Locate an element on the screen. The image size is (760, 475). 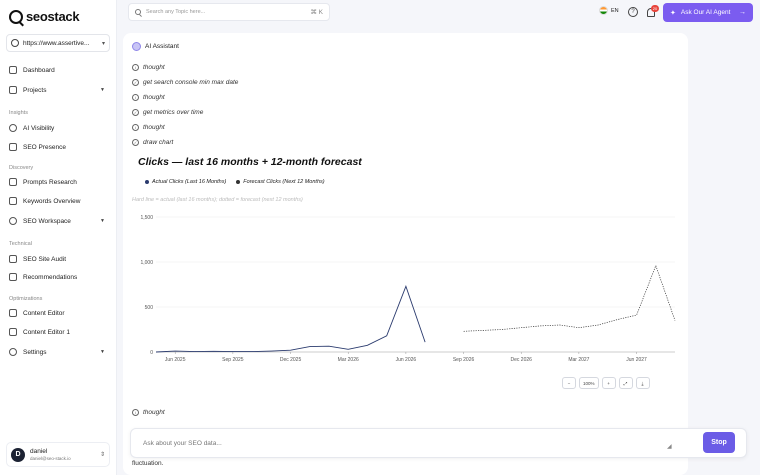
user-email: daniel@seo-stack.io is located at coordinates (50, 458).